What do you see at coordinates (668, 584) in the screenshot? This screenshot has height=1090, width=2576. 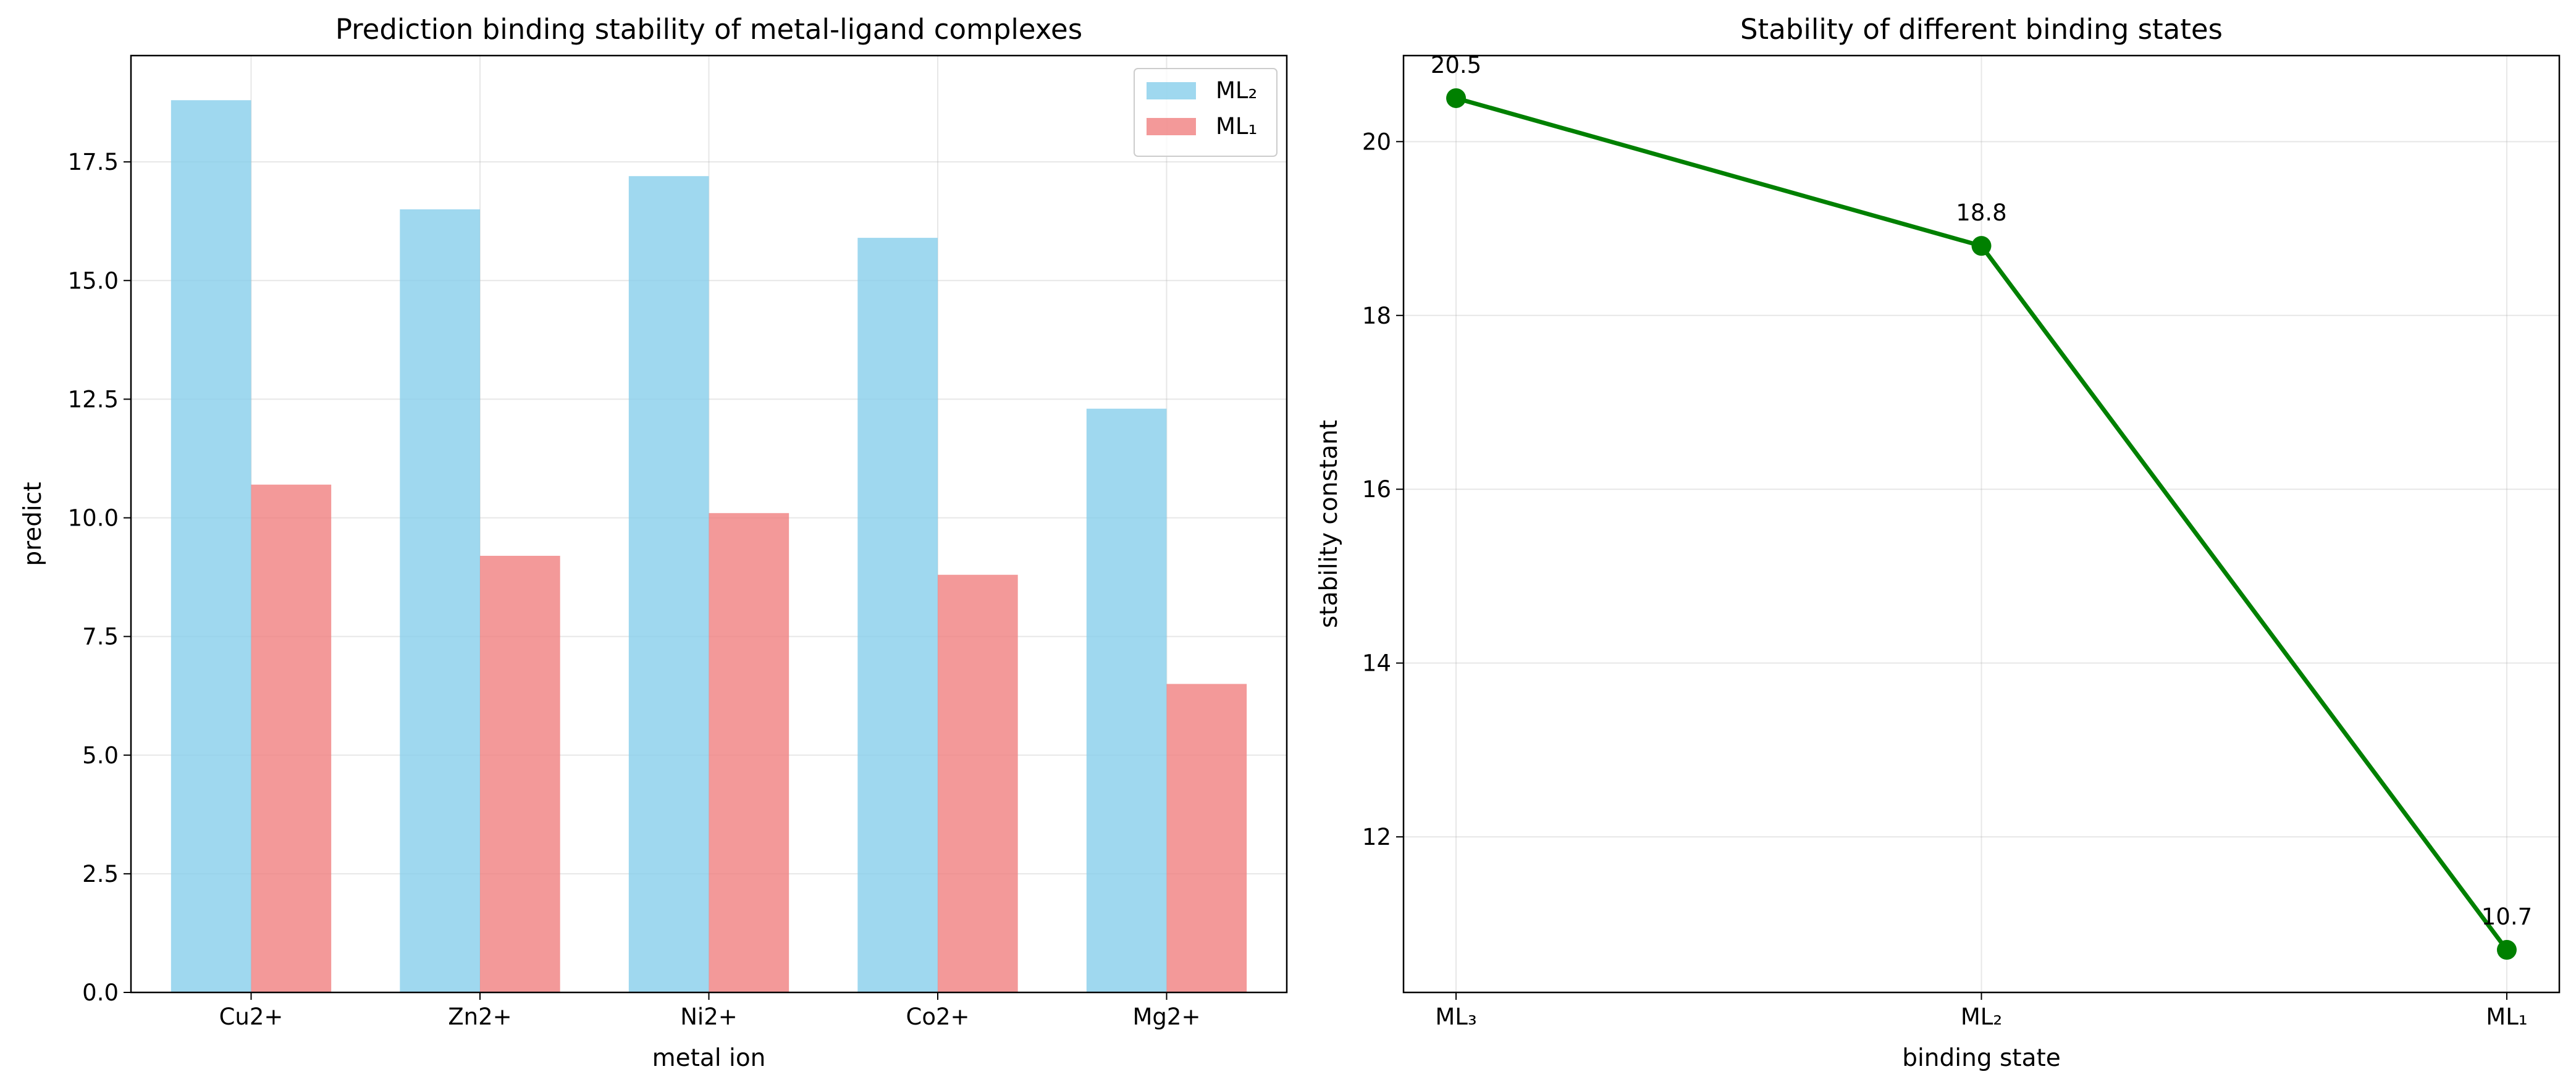 I see `bar-ni2-ml2` at bounding box center [668, 584].